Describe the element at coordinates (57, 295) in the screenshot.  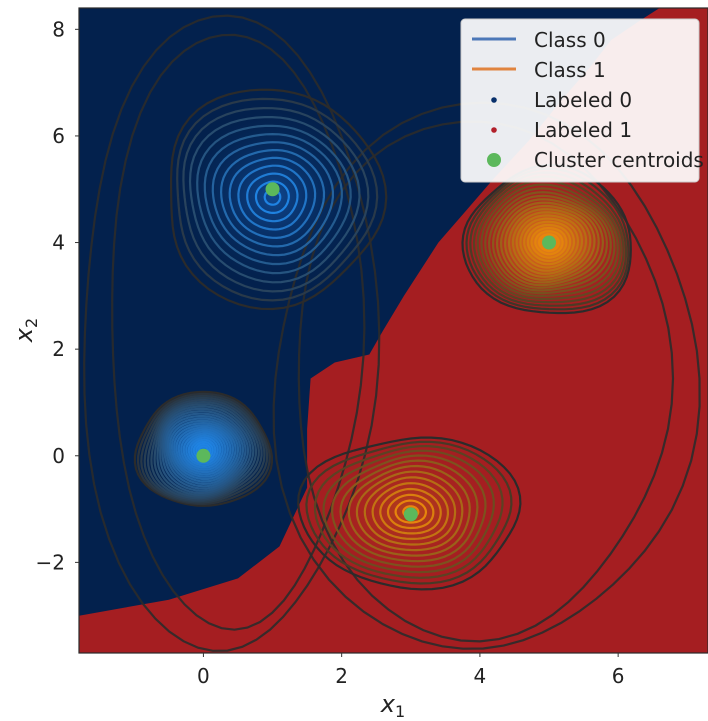
I see `y-axis-ticks: −2 0 2 4 6 8` at that location.